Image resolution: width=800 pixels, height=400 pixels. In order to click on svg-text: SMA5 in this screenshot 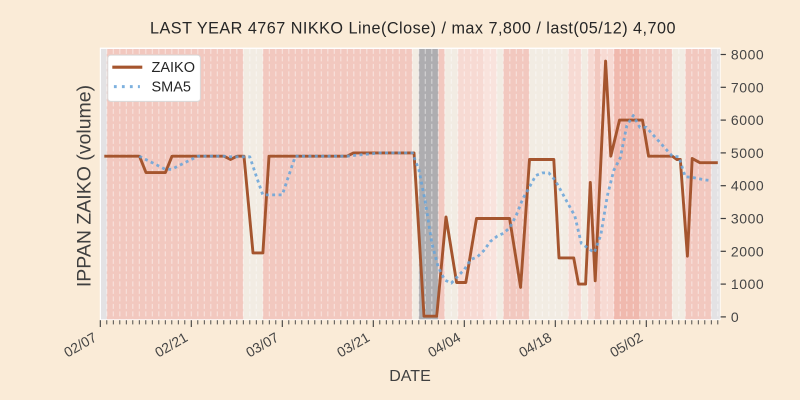, I will do `click(172, 87)`.